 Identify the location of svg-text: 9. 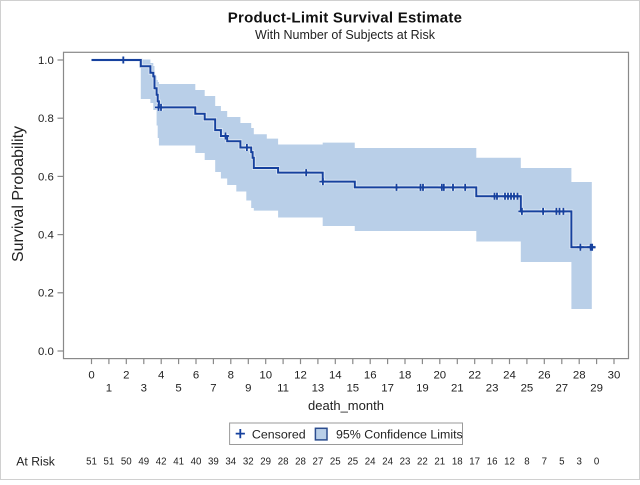
(248, 388).